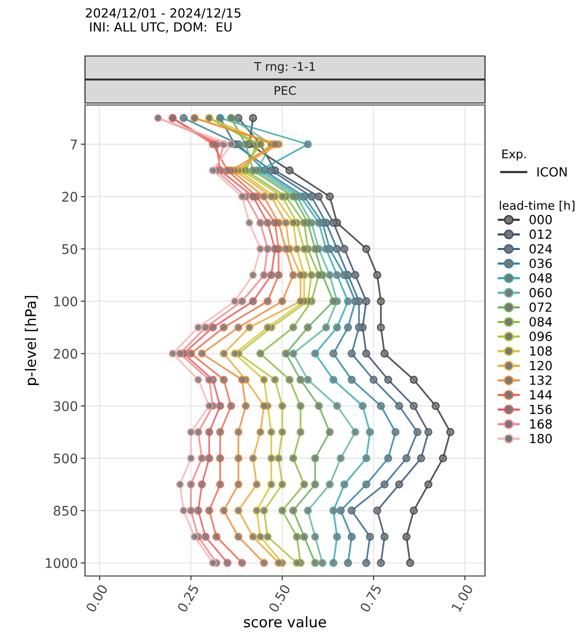  Describe the element at coordinates (541, 337) in the screenshot. I see `legend-label: 096` at that location.